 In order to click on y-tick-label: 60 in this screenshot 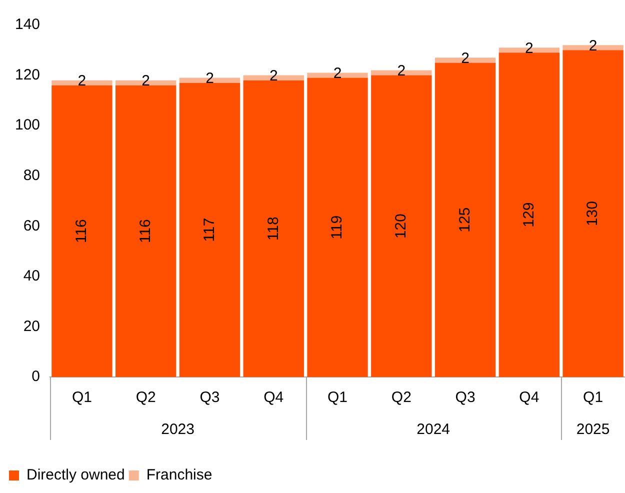, I will do `click(31, 225)`.